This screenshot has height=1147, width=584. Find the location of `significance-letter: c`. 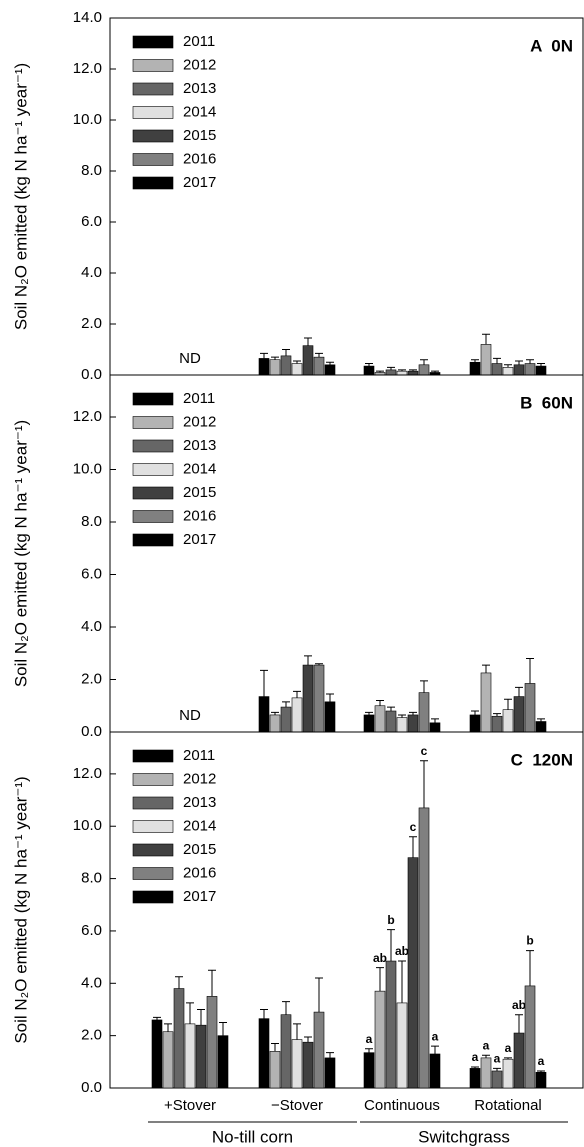

significance-letter: c is located at coordinates (424, 751).